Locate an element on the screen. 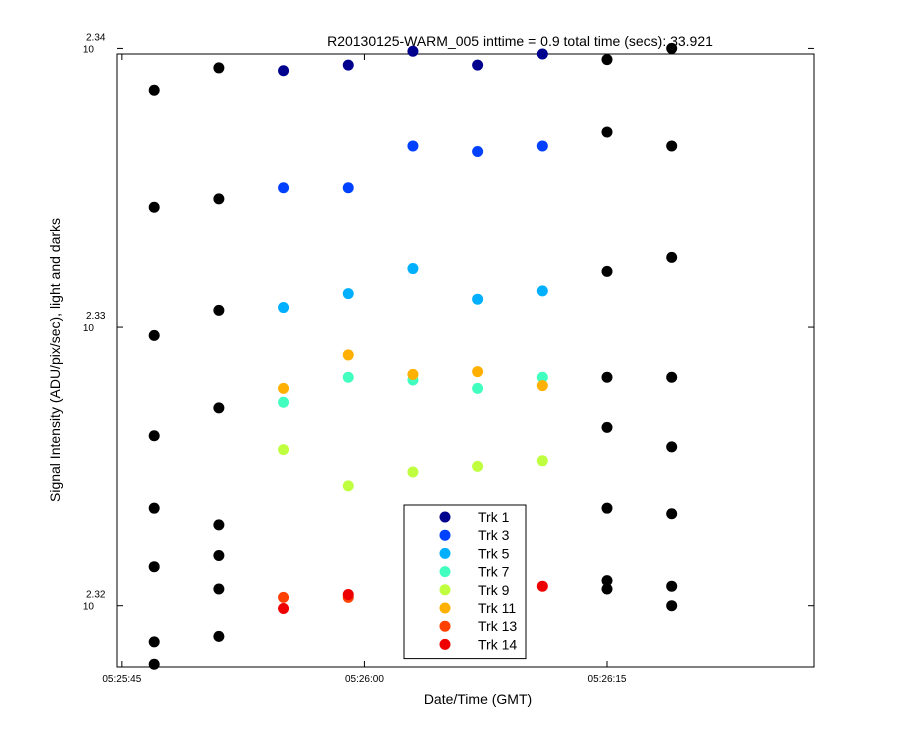  legend-label: Trk 13 is located at coordinates (497, 626).